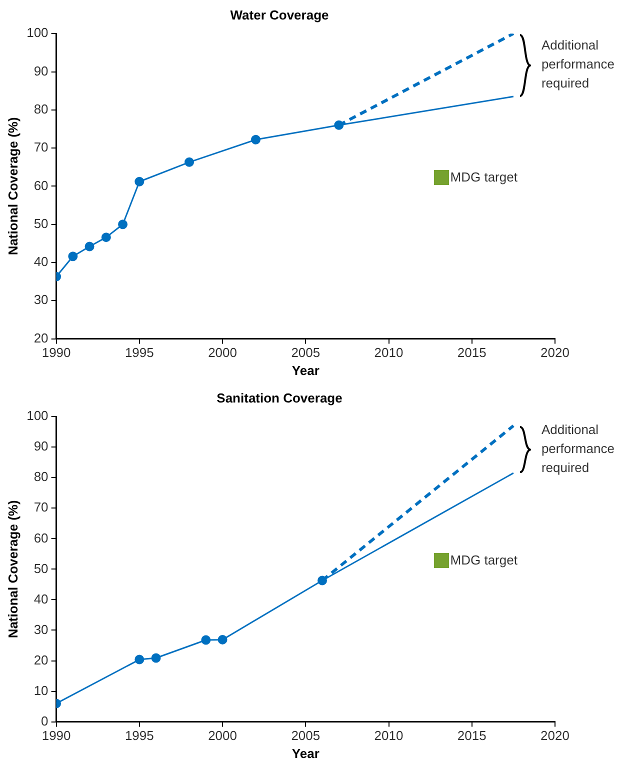 The width and height of the screenshot is (619, 766). Describe the element at coordinates (44, 720) in the screenshot. I see `y-tick-label: 0` at that location.